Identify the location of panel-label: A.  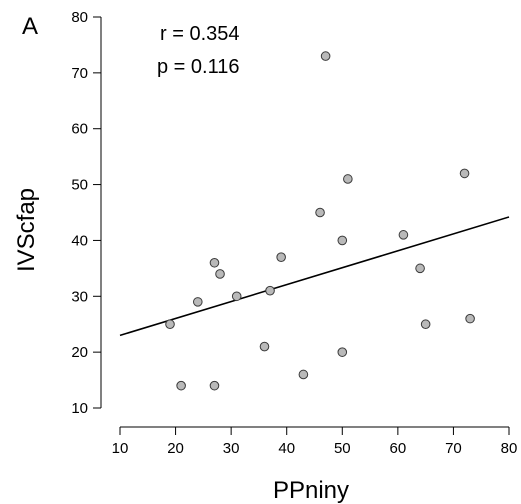
(30, 26).